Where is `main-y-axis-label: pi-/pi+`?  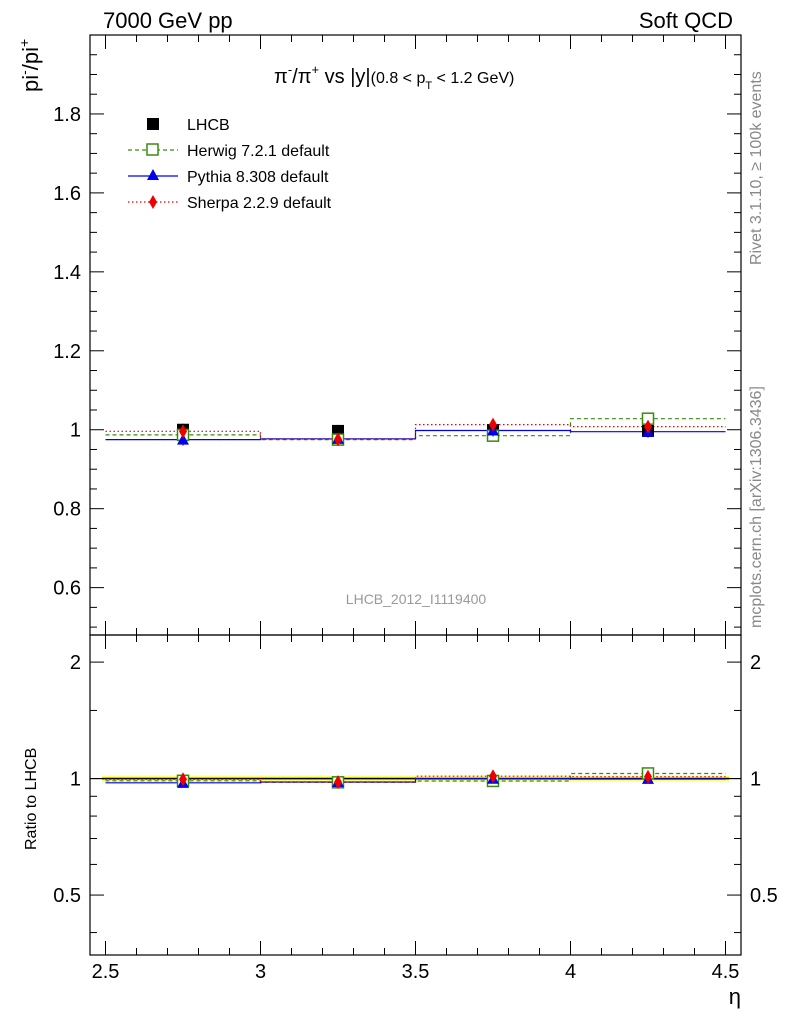
main-y-axis-label: pi-/pi+ is located at coordinates (29, 65).